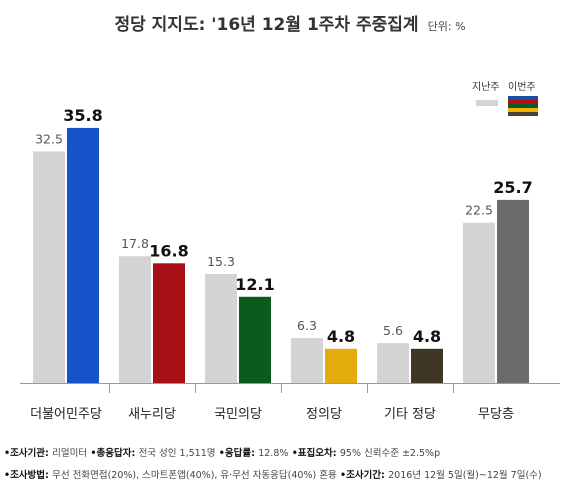  Describe the element at coordinates (314, 453) in the screenshot. I see `footer-key: •표집오차:` at that location.